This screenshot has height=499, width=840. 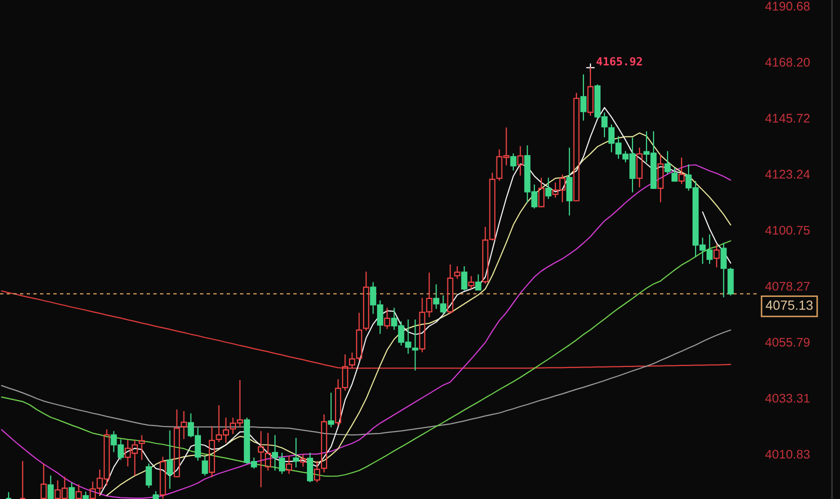 What do you see at coordinates (787, 6) in the screenshot?
I see `y-tick-label: 4190.68` at bounding box center [787, 6].